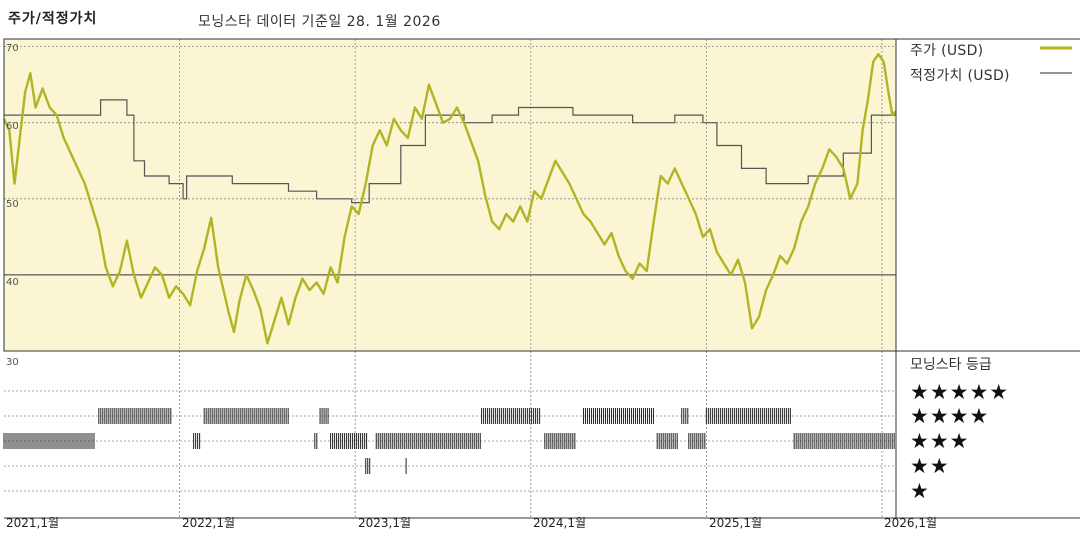 The width and height of the screenshot is (1080, 540). What do you see at coordinates (12, 126) in the screenshot?
I see `y-tick-60: 60` at bounding box center [12, 126].